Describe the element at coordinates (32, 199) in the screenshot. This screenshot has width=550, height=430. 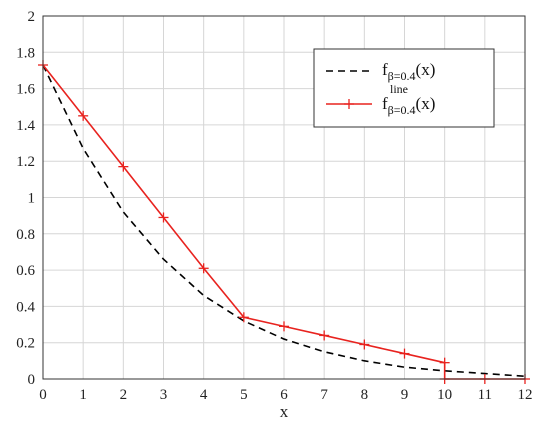
I see `y-tick-label: 1` at that location.